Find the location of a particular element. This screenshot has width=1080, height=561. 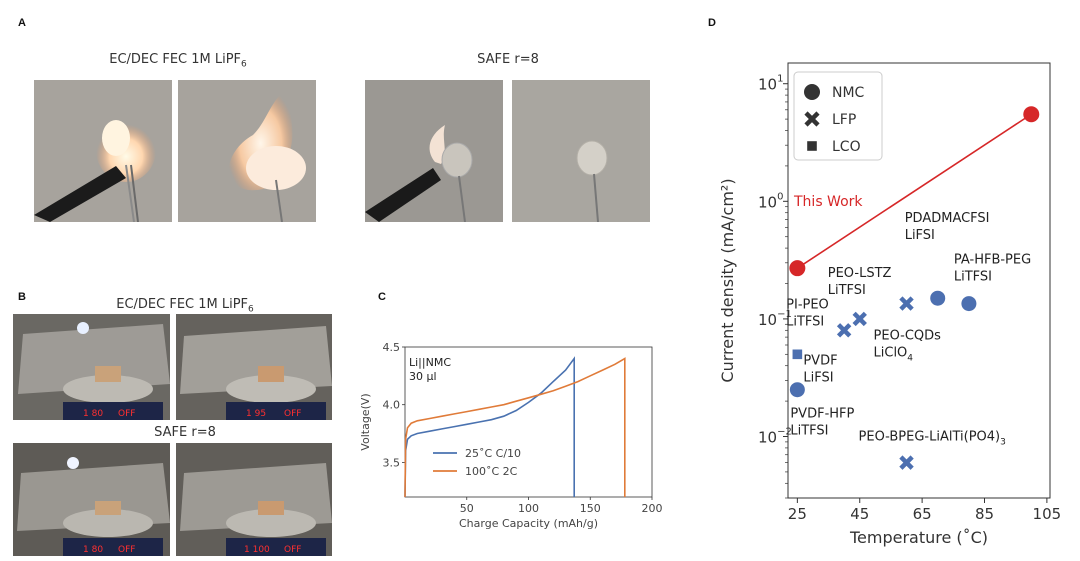

photo-a4-safe-extinguished is located at coordinates (581, 151).